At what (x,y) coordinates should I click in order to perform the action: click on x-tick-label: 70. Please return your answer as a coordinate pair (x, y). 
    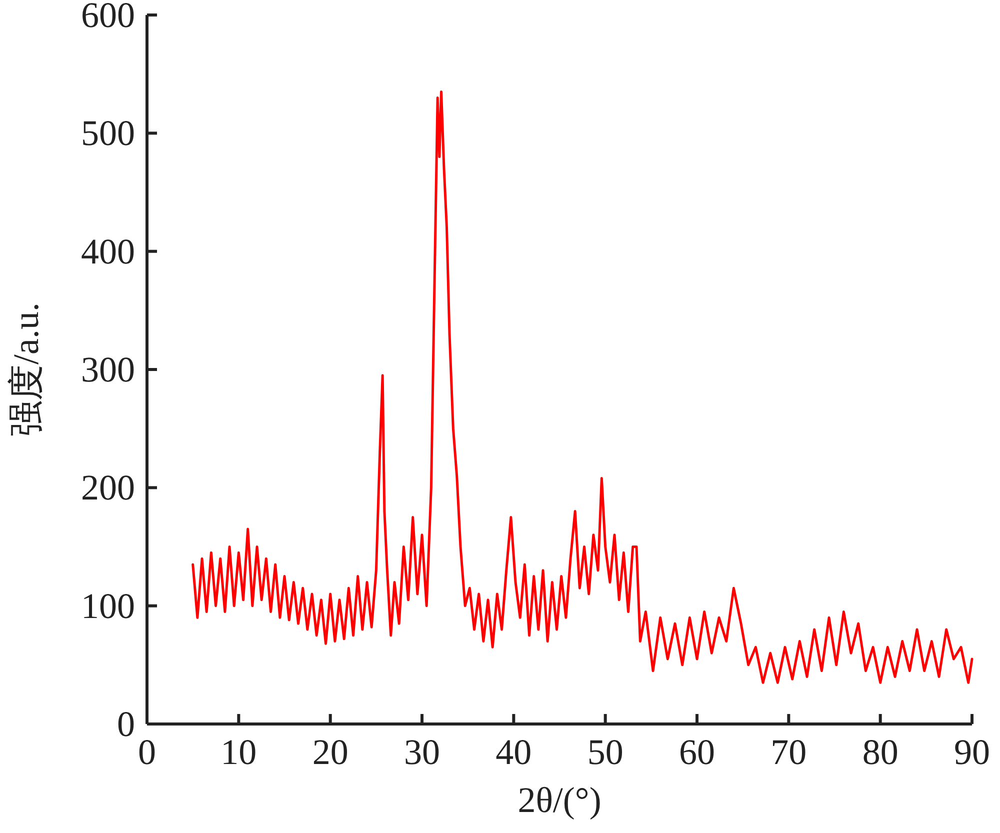
    Looking at the image, I should click on (788, 752).